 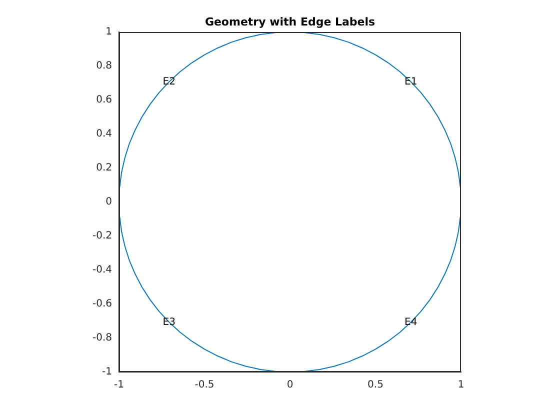 I want to click on x-tick-label: -1, so click(x=119, y=385).